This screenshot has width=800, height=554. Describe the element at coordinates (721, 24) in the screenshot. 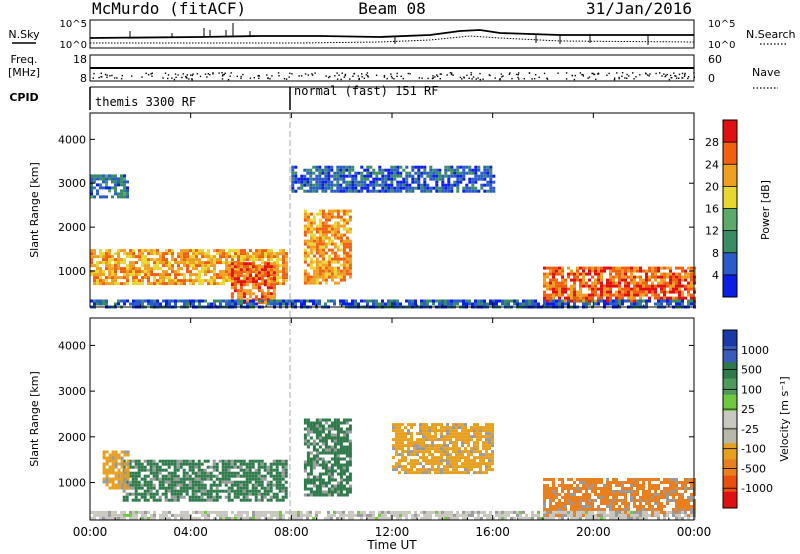

I see `noise-tick-right-top: 10^5` at that location.